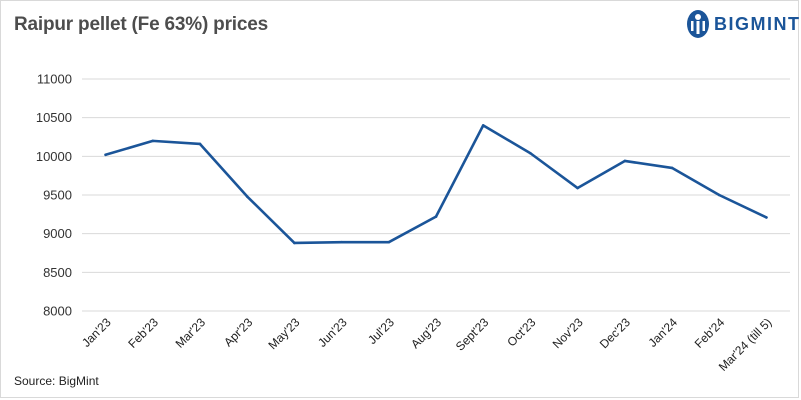  I want to click on x-tick-label: Mar'23, so click(191, 333).